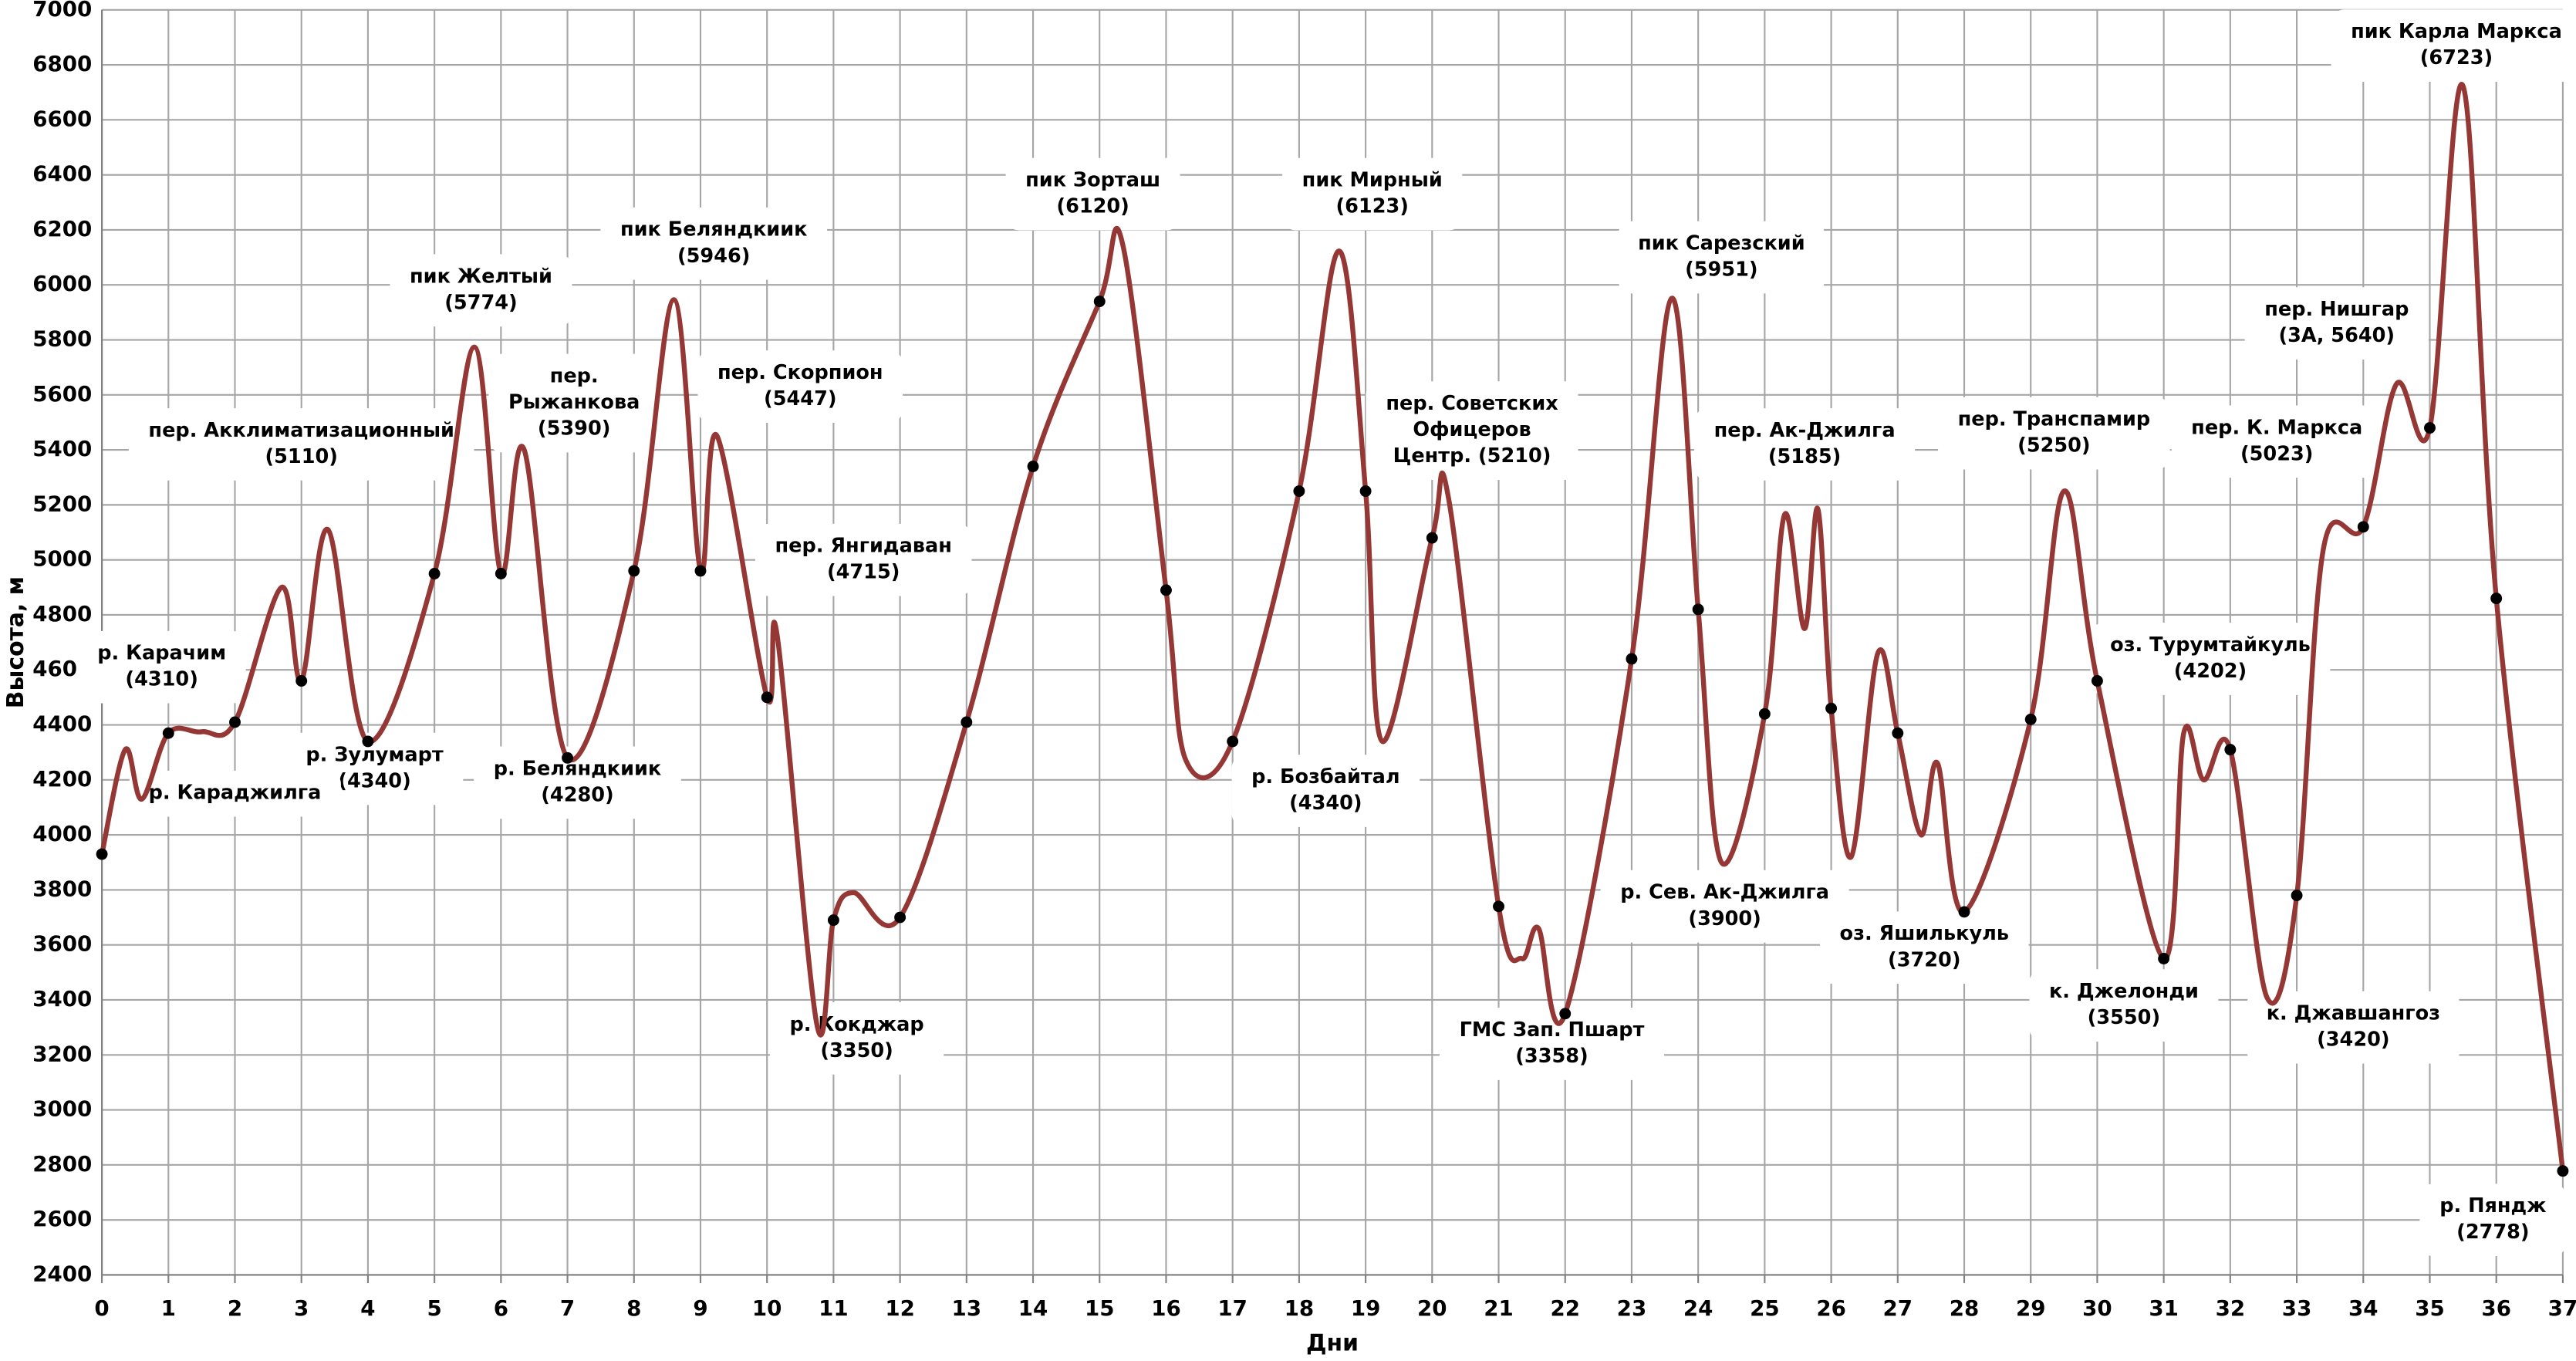 The height and width of the screenshot is (1361, 2576). I want to click on y-tick-label: 4800, so click(62, 613).